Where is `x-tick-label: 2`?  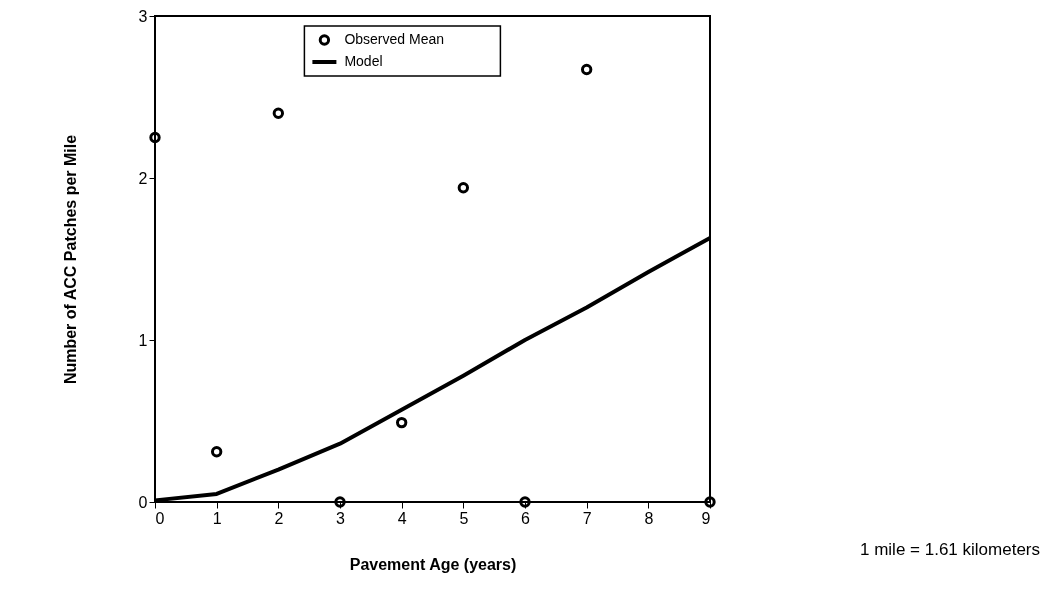
x-tick-label: 2 is located at coordinates (279, 518).